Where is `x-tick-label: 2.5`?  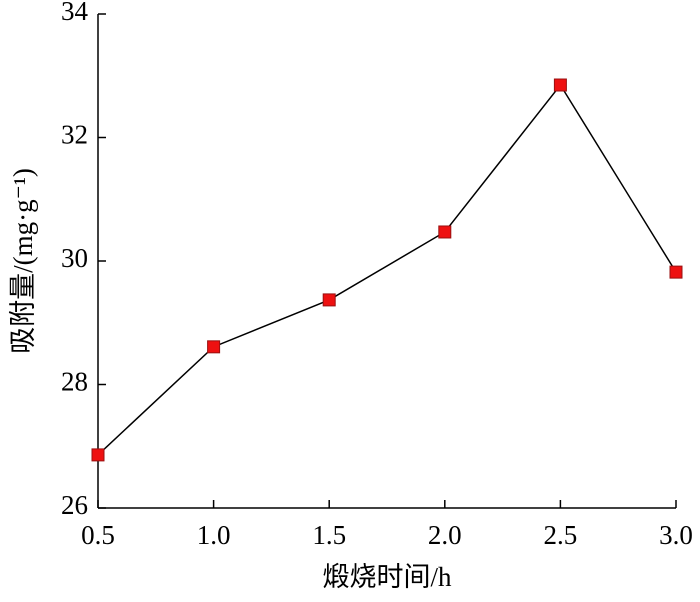
x-tick-label: 2.5 is located at coordinates (561, 535).